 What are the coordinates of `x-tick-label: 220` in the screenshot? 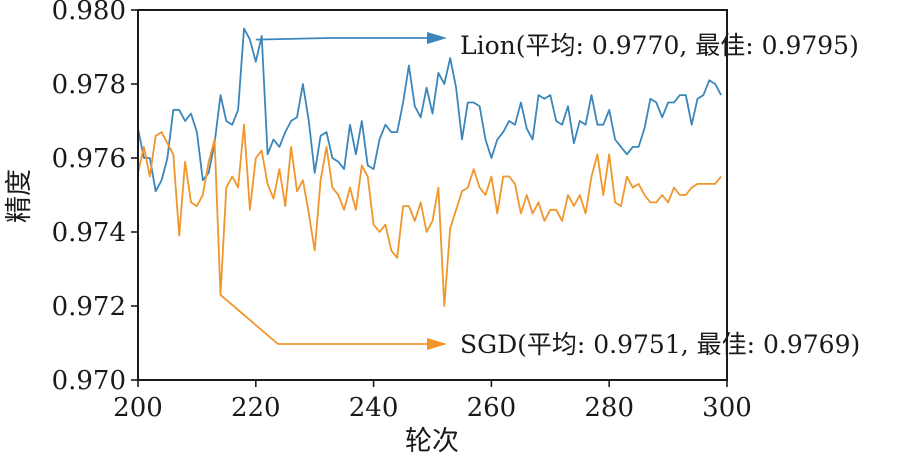 It's located at (256, 408).